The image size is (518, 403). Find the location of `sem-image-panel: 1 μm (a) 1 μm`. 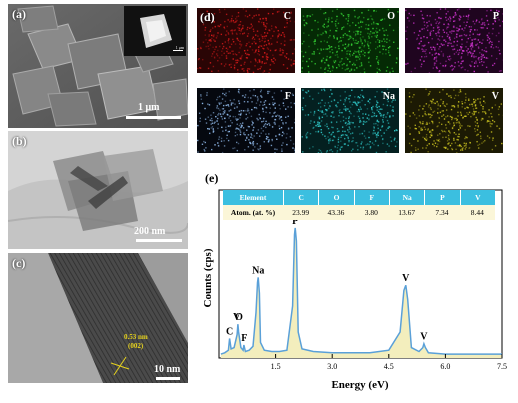

sem-image-panel: 1 μm (a) 1 μm is located at coordinates (98, 66).